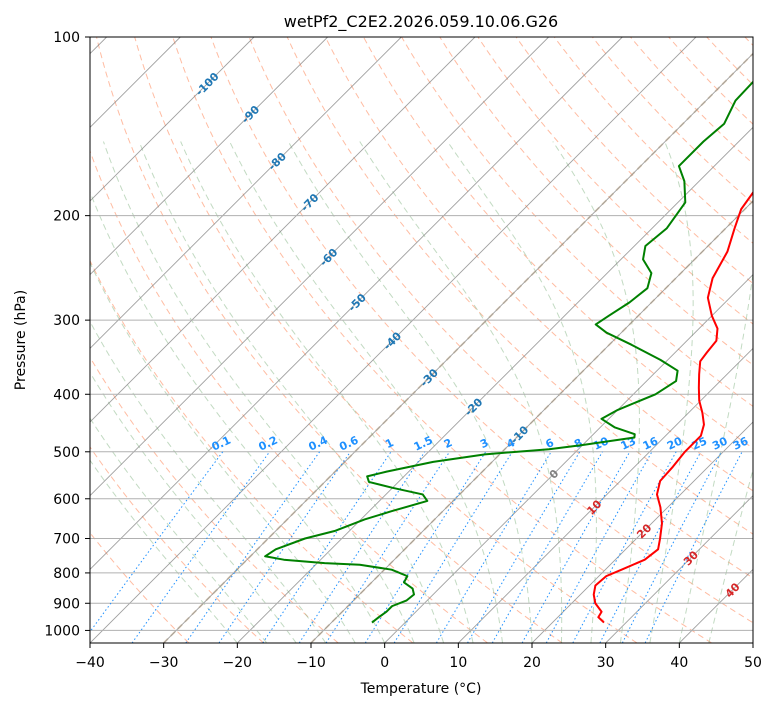 The height and width of the screenshot is (708, 775). I want to click on x-tick-label: 30, so click(606, 663).